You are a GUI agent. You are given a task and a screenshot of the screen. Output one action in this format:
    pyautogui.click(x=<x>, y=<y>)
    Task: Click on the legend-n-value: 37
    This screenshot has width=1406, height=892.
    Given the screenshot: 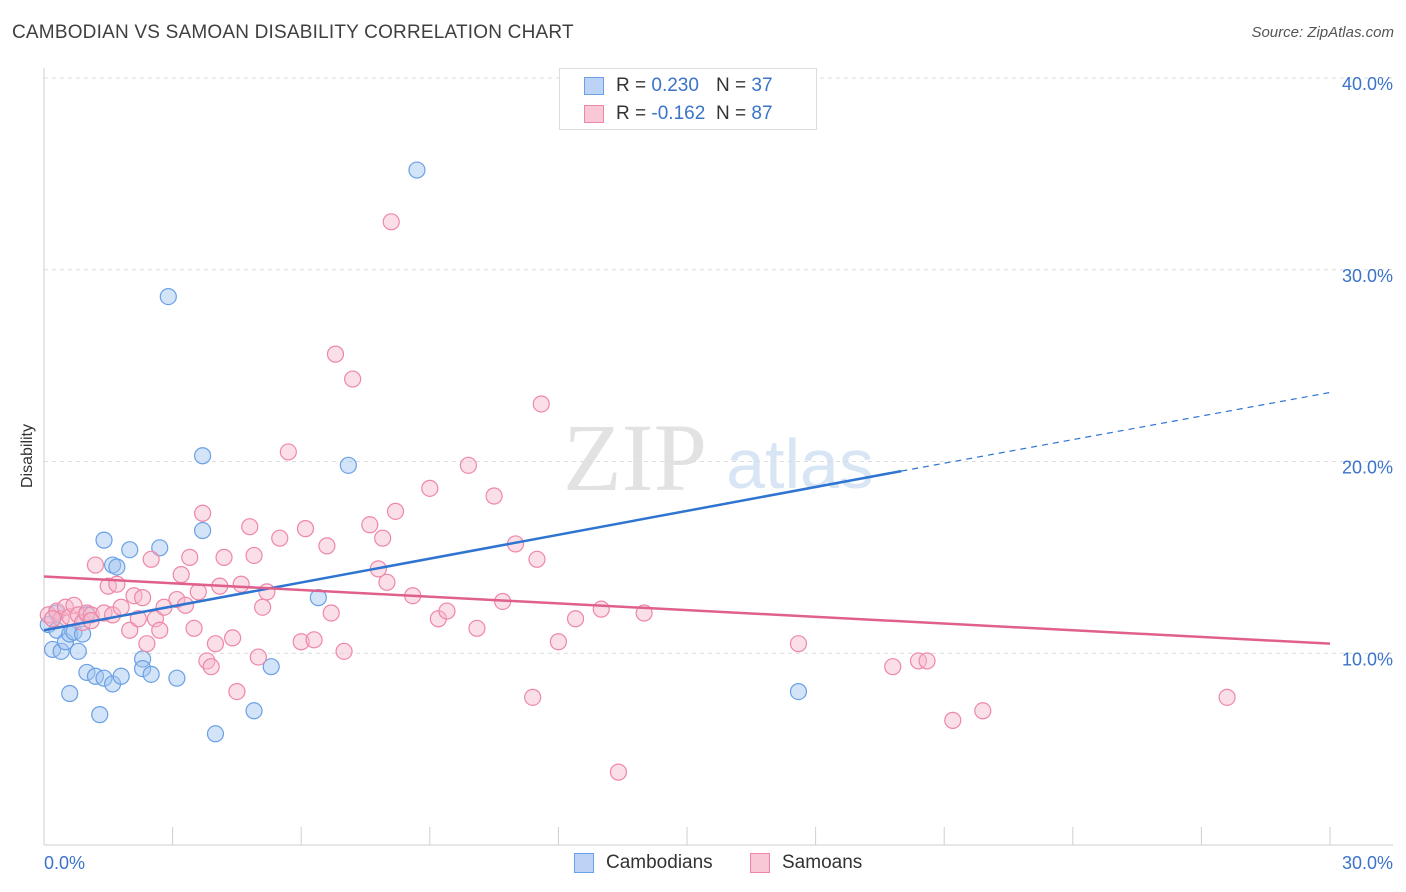 What is the action you would take?
    pyautogui.click(x=762, y=85)
    